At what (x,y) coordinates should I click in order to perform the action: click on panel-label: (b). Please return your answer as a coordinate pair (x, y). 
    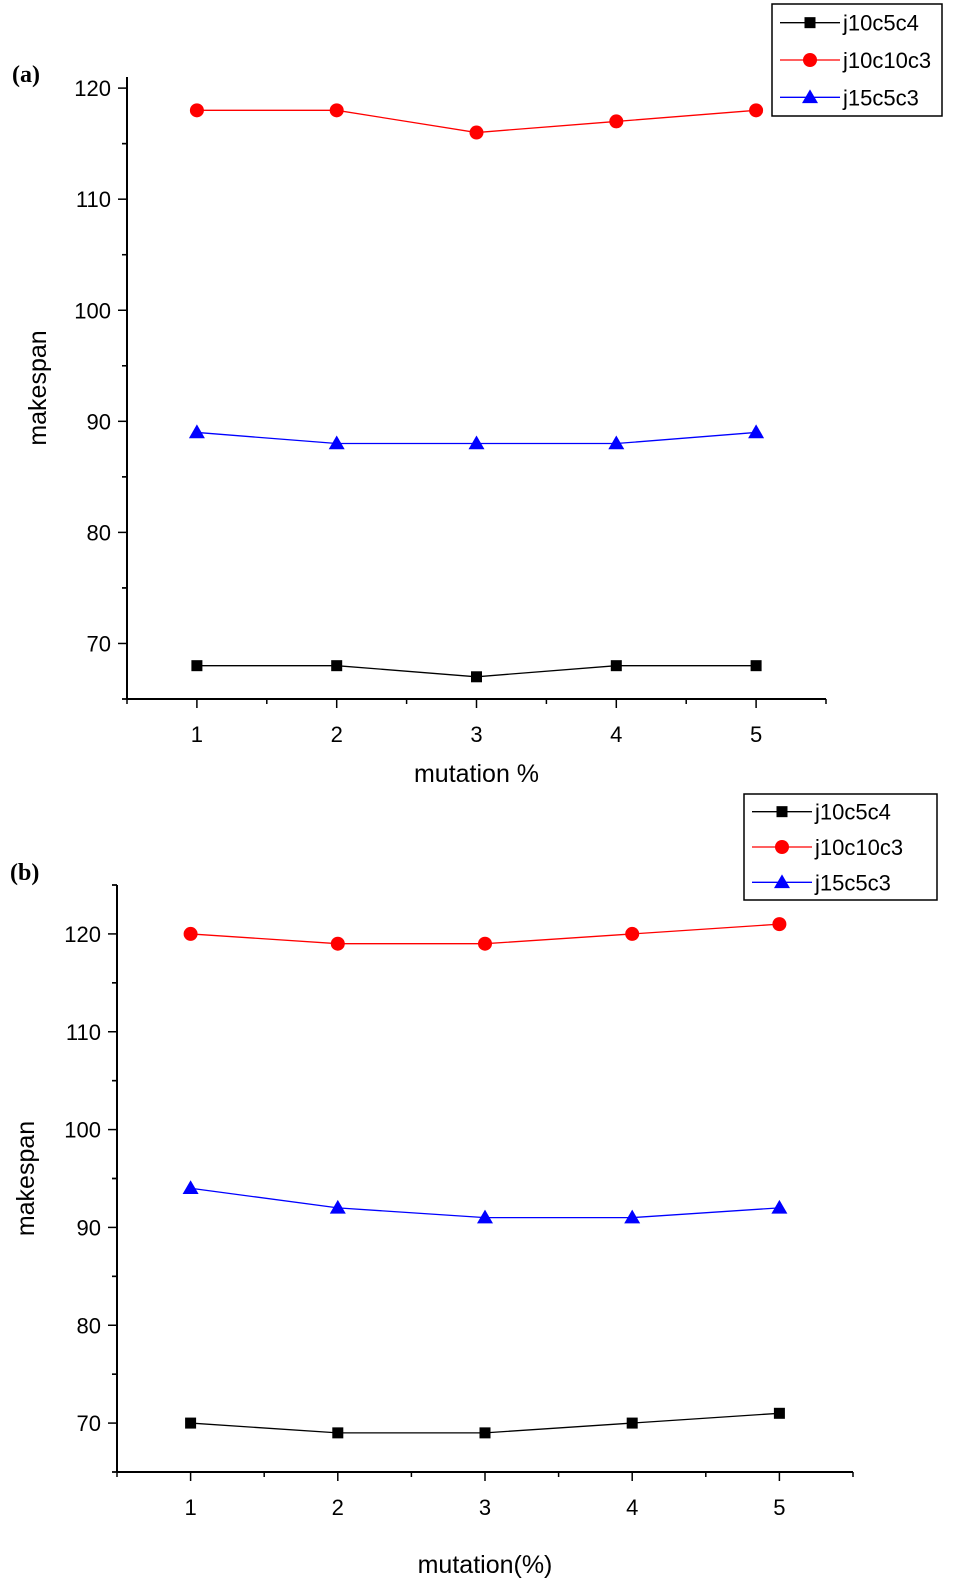
    Looking at the image, I should click on (24, 873).